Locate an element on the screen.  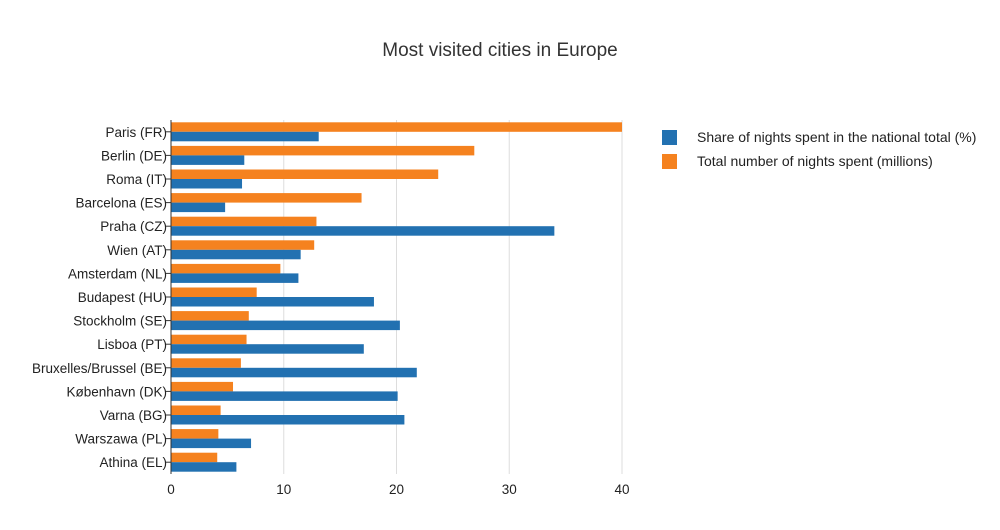
category-label: Praha (CZ) is located at coordinates (133, 226).